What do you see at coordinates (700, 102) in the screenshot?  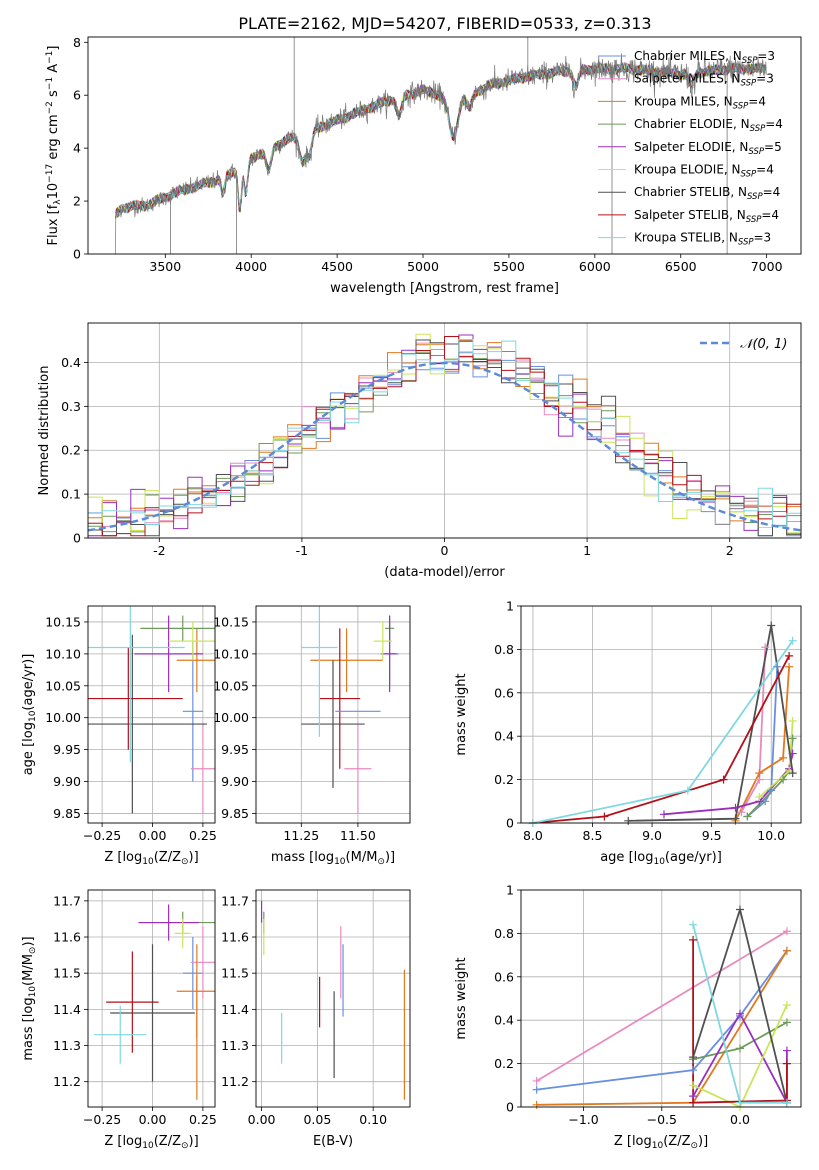 I see `legend-label-kroupa_miles: Kroupa MILES, NSSP=4` at bounding box center [700, 102].